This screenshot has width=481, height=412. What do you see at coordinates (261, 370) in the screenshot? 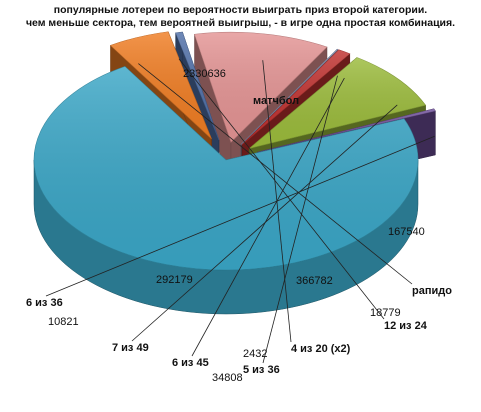
I see `category-label-5-из-36: 5 из 36` at bounding box center [261, 370].